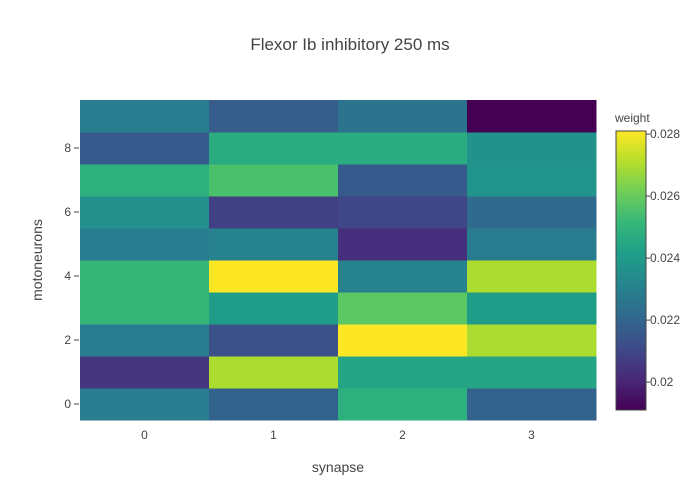 This screenshot has width=700, height=500. I want to click on colorbar-ticks: 0.02 0.022 0.024 0.026 0.028, so click(663, 258).